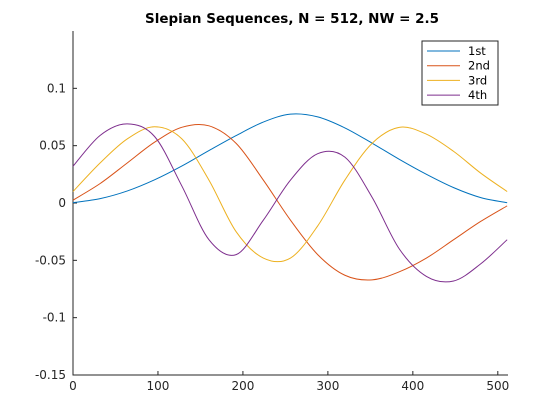 The height and width of the screenshot is (420, 560). What do you see at coordinates (477, 95) in the screenshot?
I see `legend-label-4th: 4th` at bounding box center [477, 95].